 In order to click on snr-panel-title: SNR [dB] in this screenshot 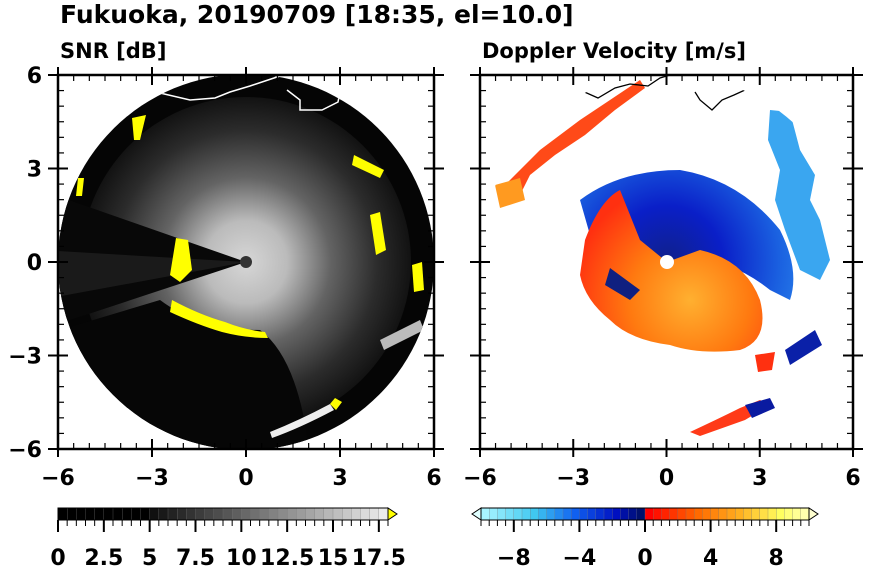, I will do `click(113, 51)`.